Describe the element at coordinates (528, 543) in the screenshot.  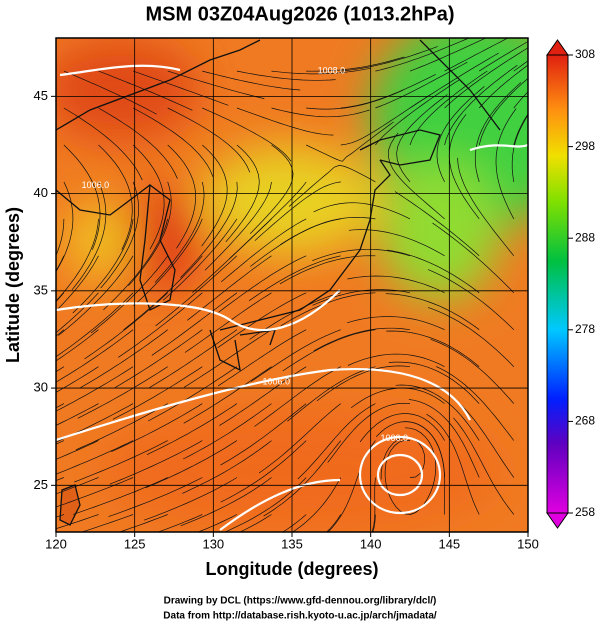
I see `x-tick-label: 150` at that location.